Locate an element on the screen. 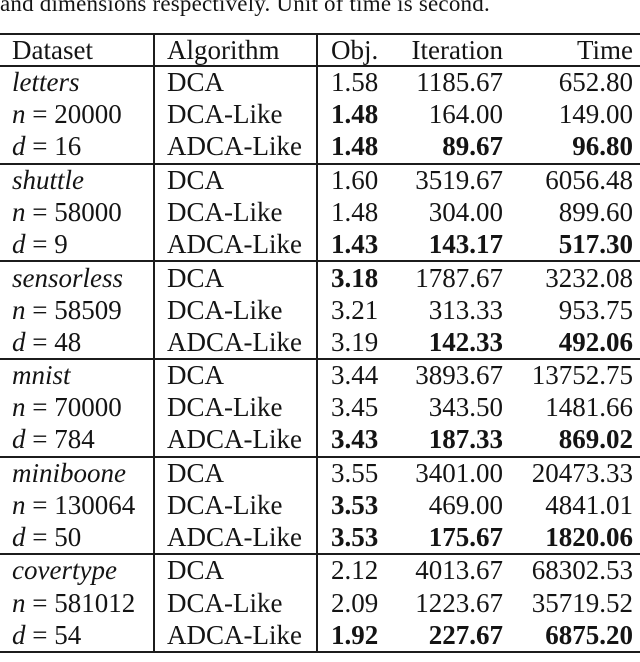 The width and height of the screenshot is (640, 662). table-row: miniboone DCA 3.55 3401.00 20473.33 is located at coordinates (320, 473).